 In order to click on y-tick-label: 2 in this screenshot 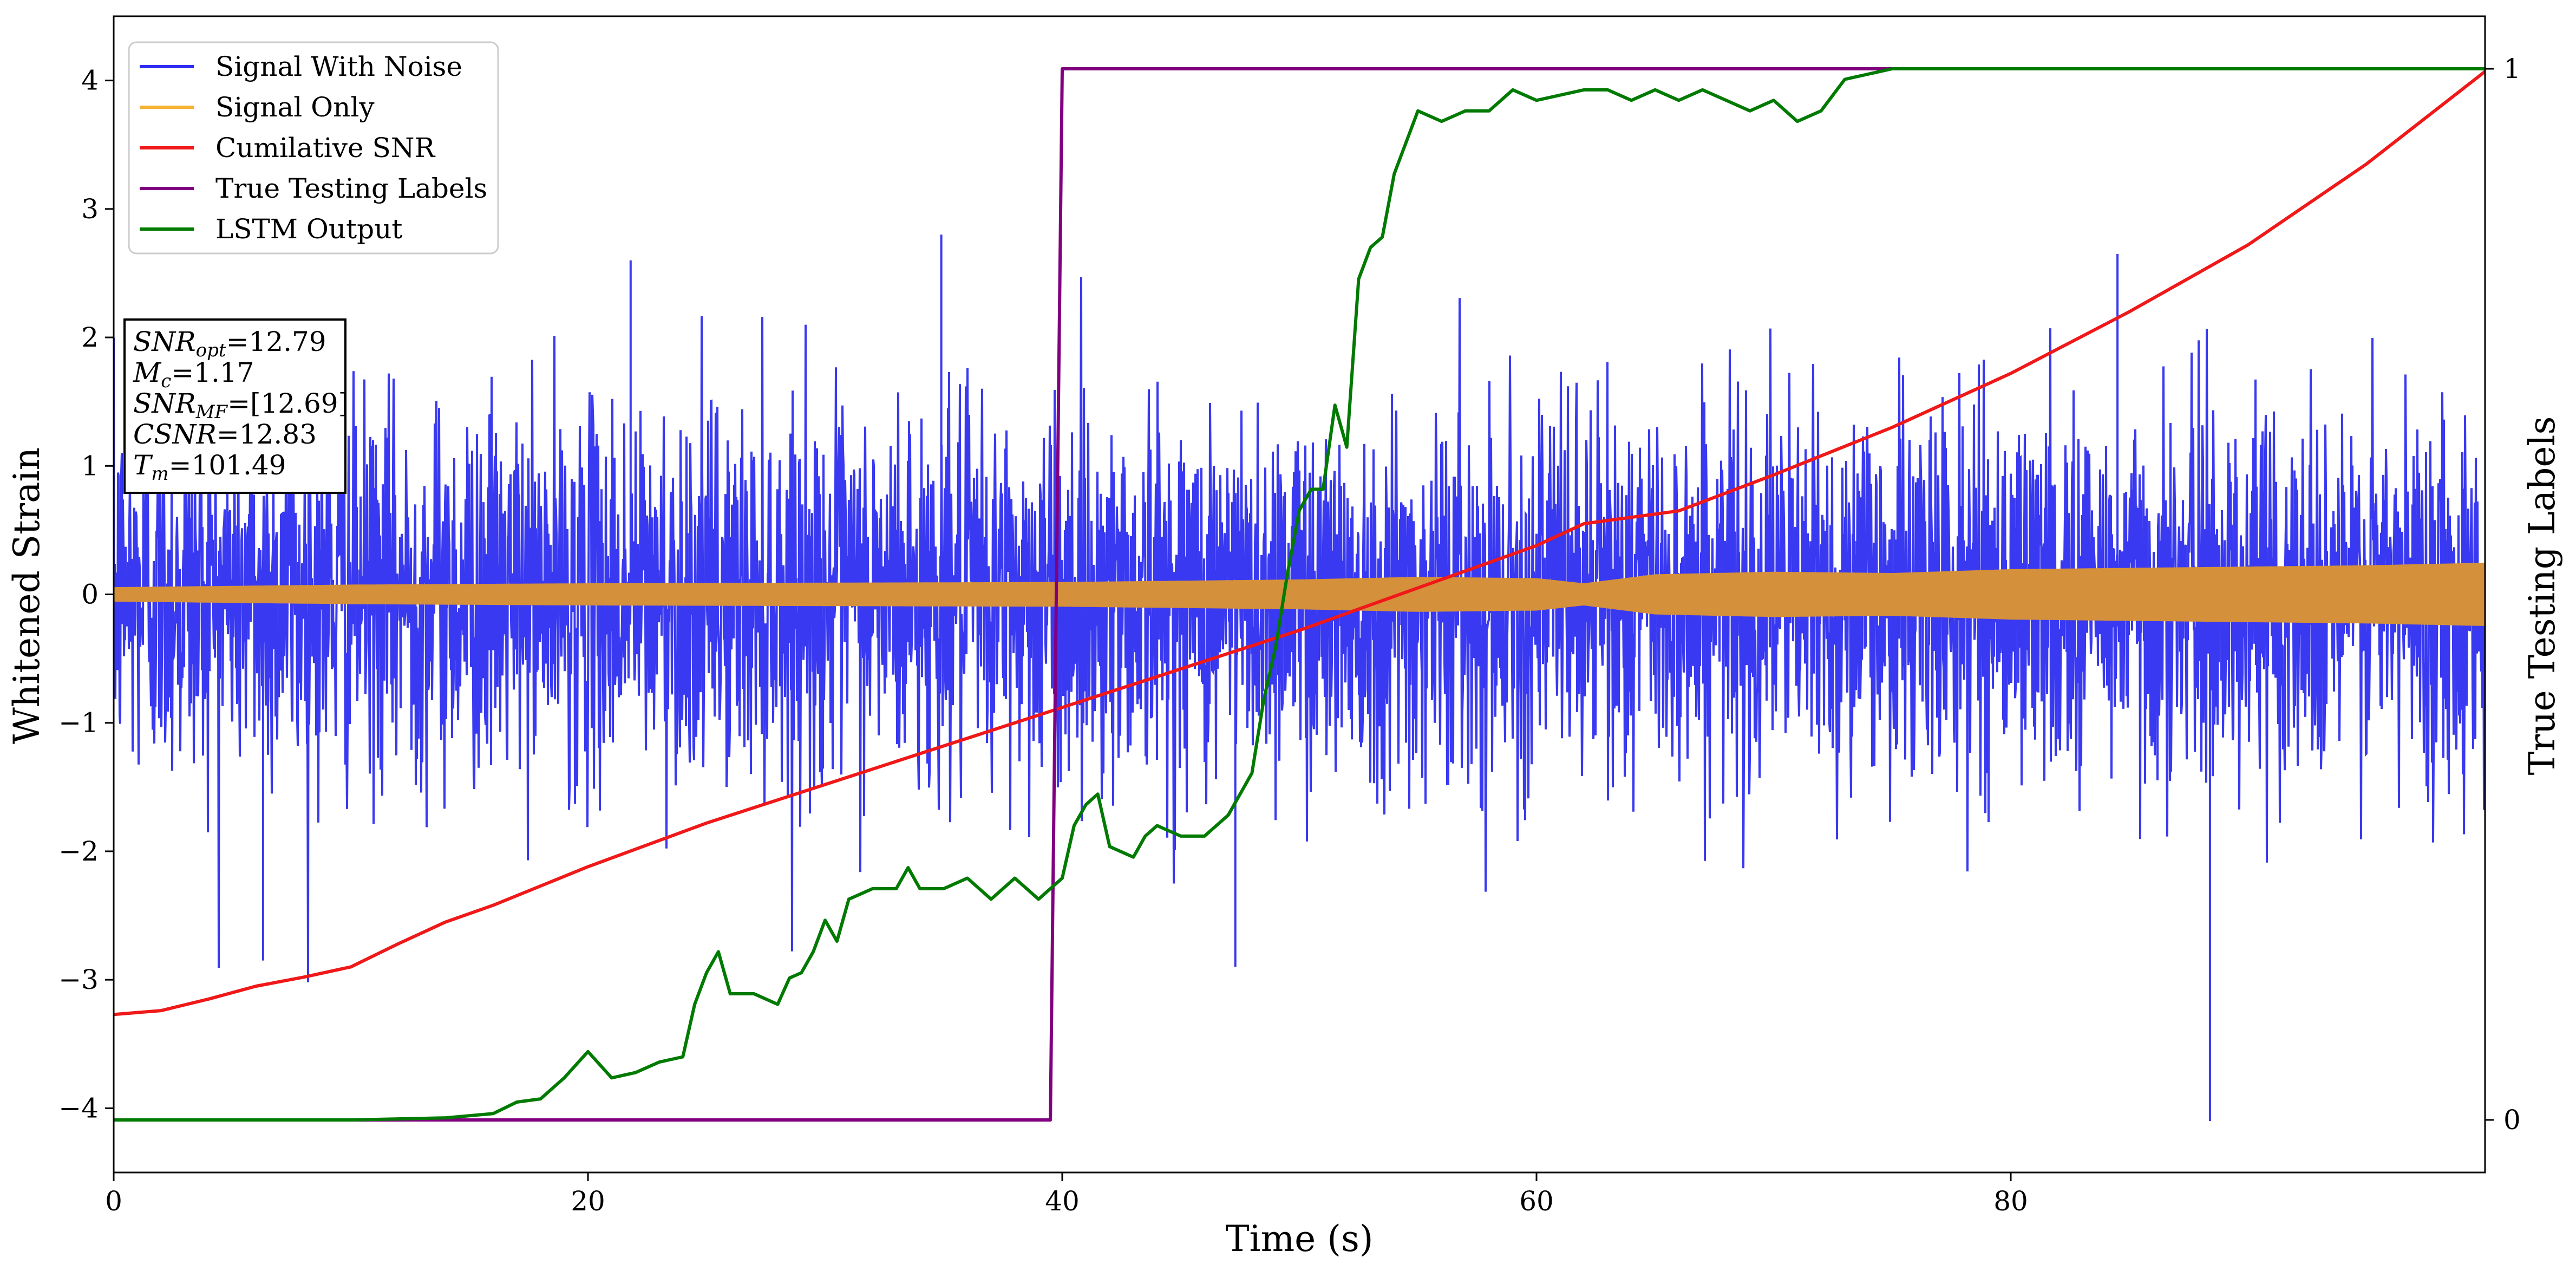, I will do `click(90, 337)`.